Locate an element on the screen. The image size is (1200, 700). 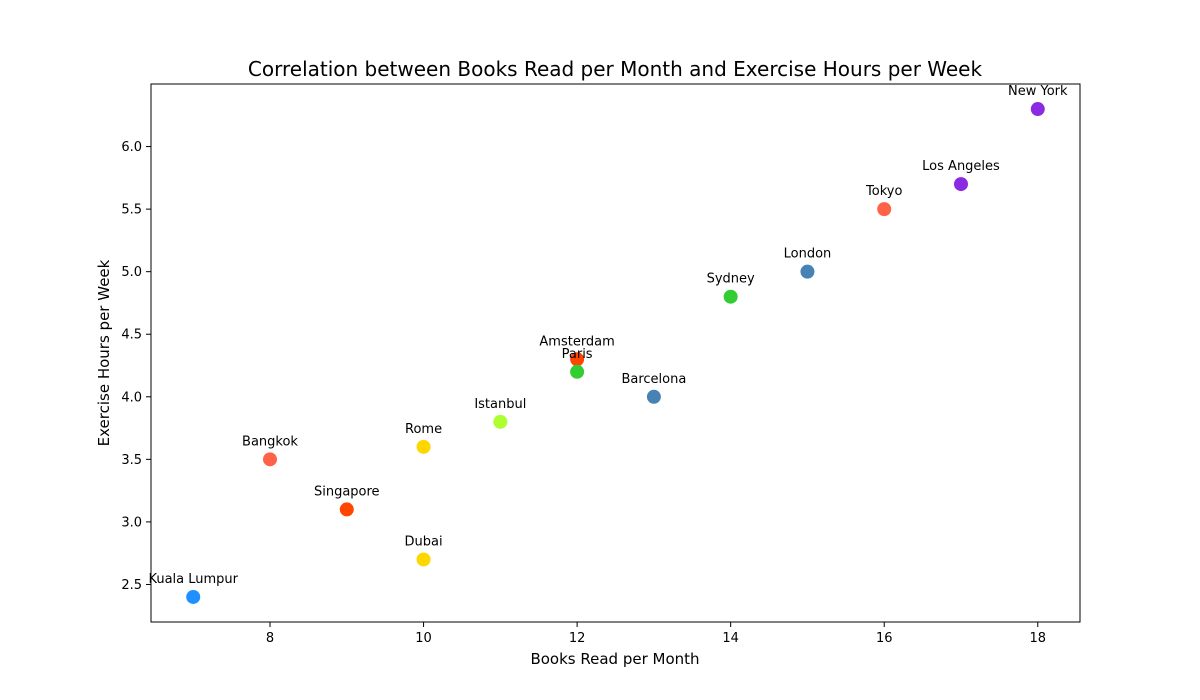
data-point-label: Dubai is located at coordinates (424, 541).